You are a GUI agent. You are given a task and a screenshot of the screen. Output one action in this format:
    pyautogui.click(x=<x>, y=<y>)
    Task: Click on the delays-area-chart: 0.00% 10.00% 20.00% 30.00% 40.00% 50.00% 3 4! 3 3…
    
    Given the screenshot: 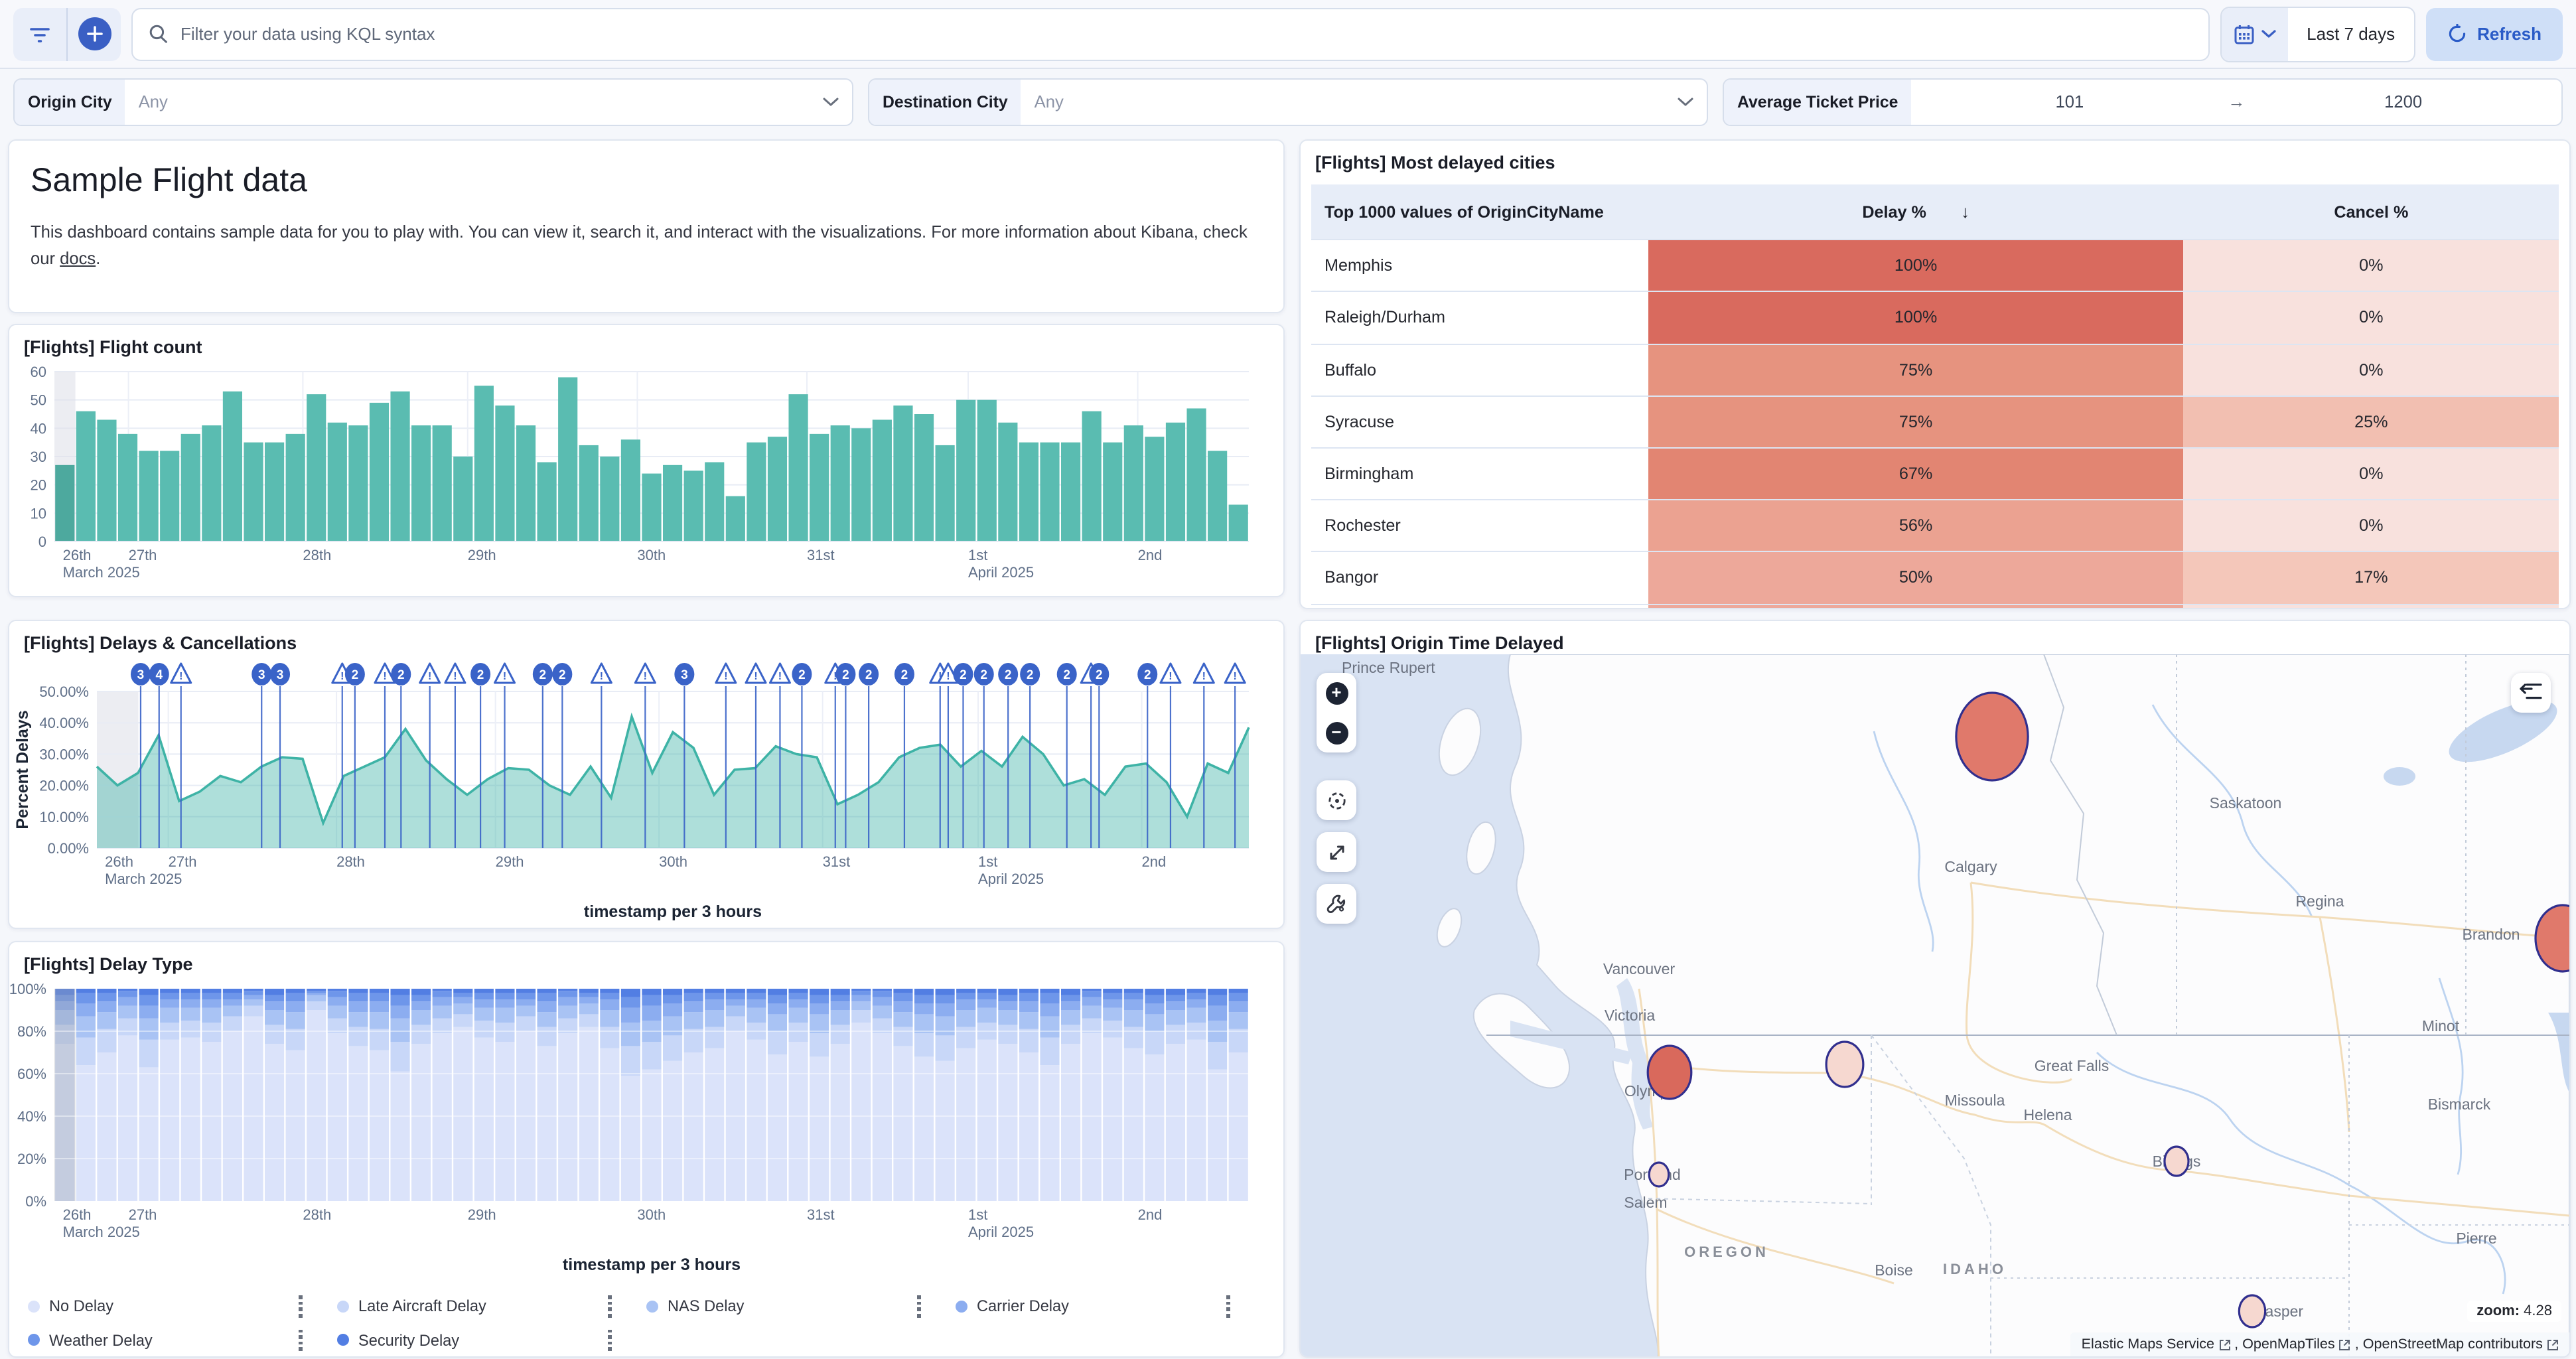 What is the action you would take?
    pyautogui.click(x=646, y=793)
    